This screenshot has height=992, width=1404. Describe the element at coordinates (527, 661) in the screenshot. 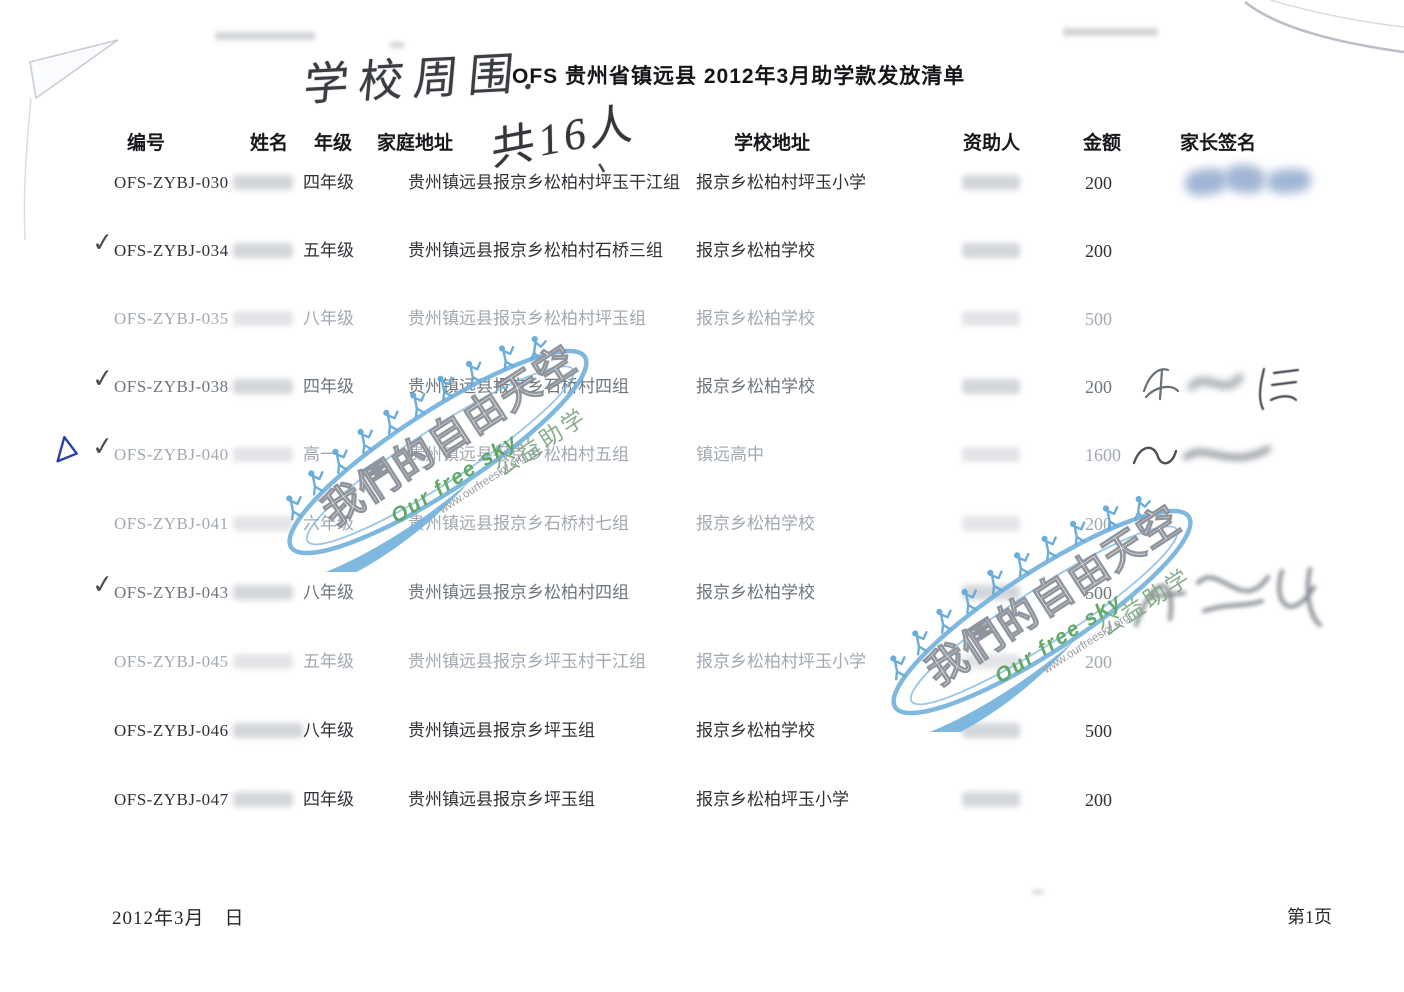

I see `row-home-address: 贵州镇远县报京乡坪玉村干江组` at that location.